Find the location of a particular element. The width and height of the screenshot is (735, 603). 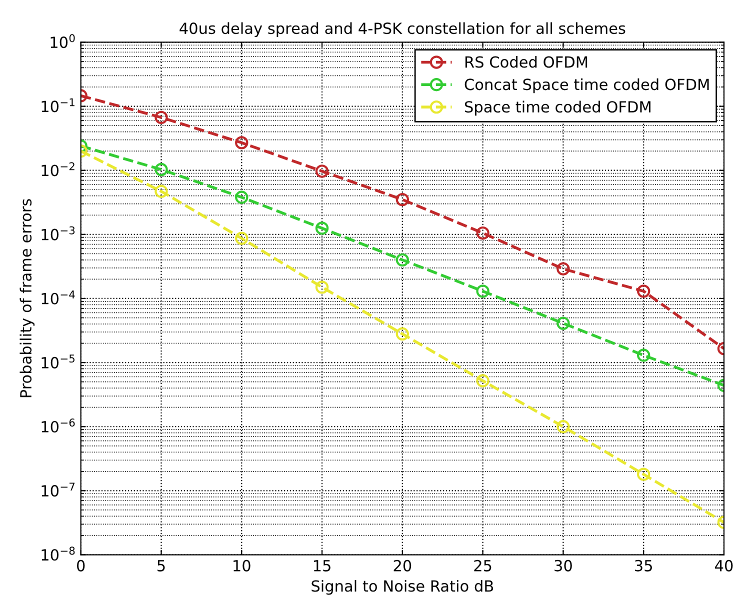

y-tick-label: 10$^{−6}$ is located at coordinates (58, 425).